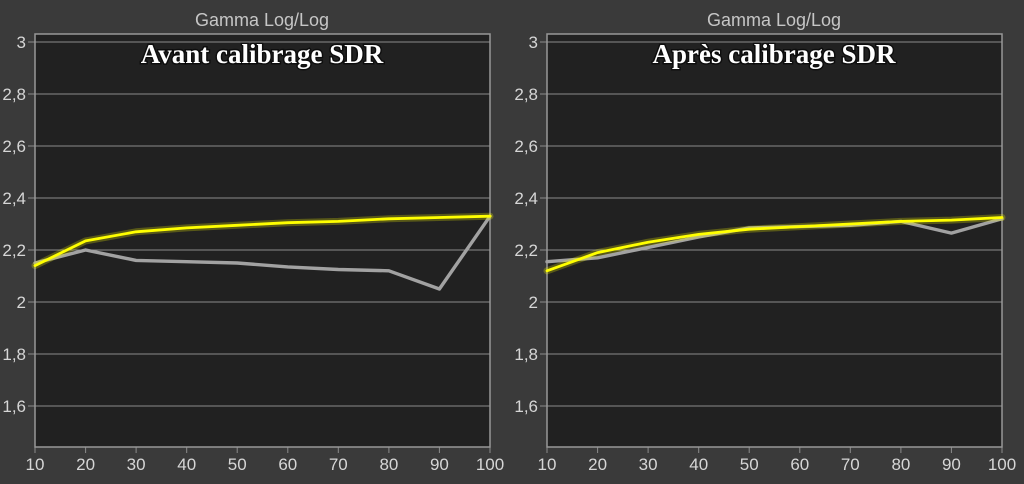 Image resolution: width=1024 pixels, height=484 pixels. I want to click on measured-line, so click(262, 252).